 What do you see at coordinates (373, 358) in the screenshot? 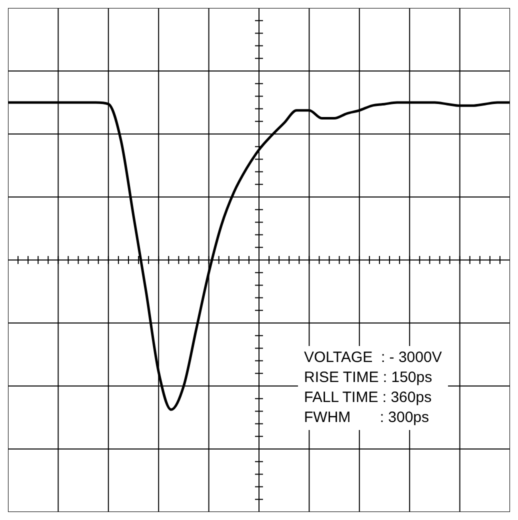
I see `annotation: VOLTAGE : - 3000V` at bounding box center [373, 358].